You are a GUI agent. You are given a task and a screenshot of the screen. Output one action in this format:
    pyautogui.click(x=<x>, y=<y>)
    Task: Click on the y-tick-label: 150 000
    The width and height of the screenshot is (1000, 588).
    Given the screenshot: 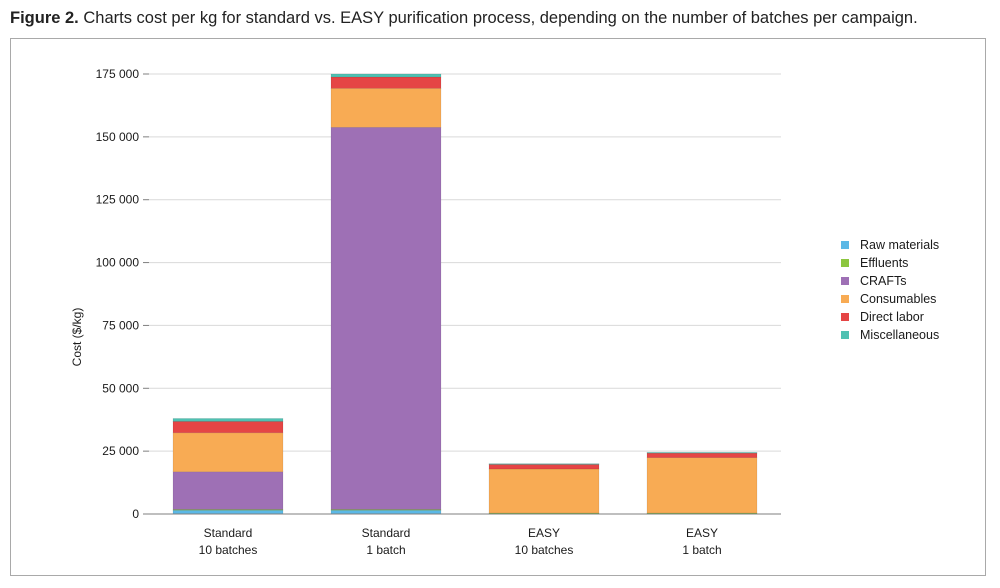 What is the action you would take?
    pyautogui.click(x=118, y=137)
    